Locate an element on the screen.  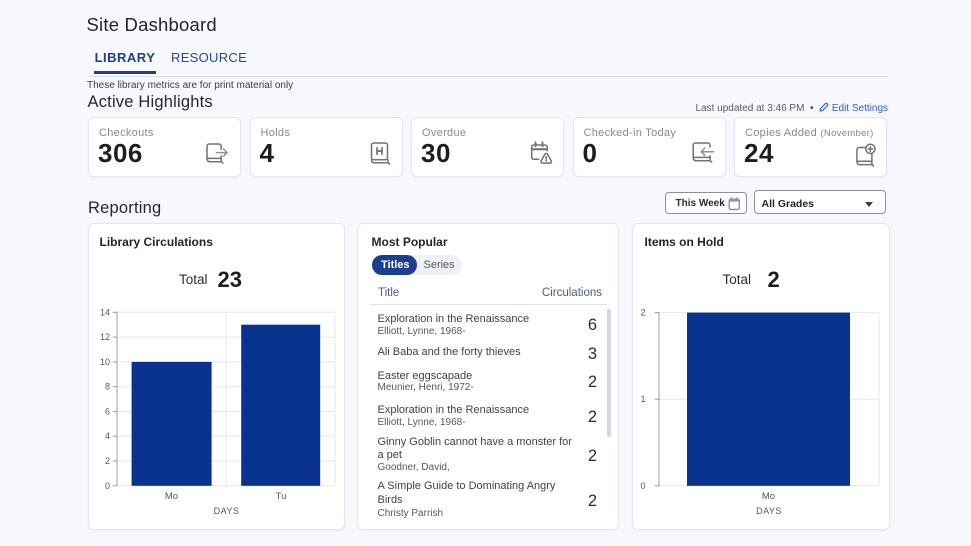
svg-text: 10 is located at coordinates (105, 362).